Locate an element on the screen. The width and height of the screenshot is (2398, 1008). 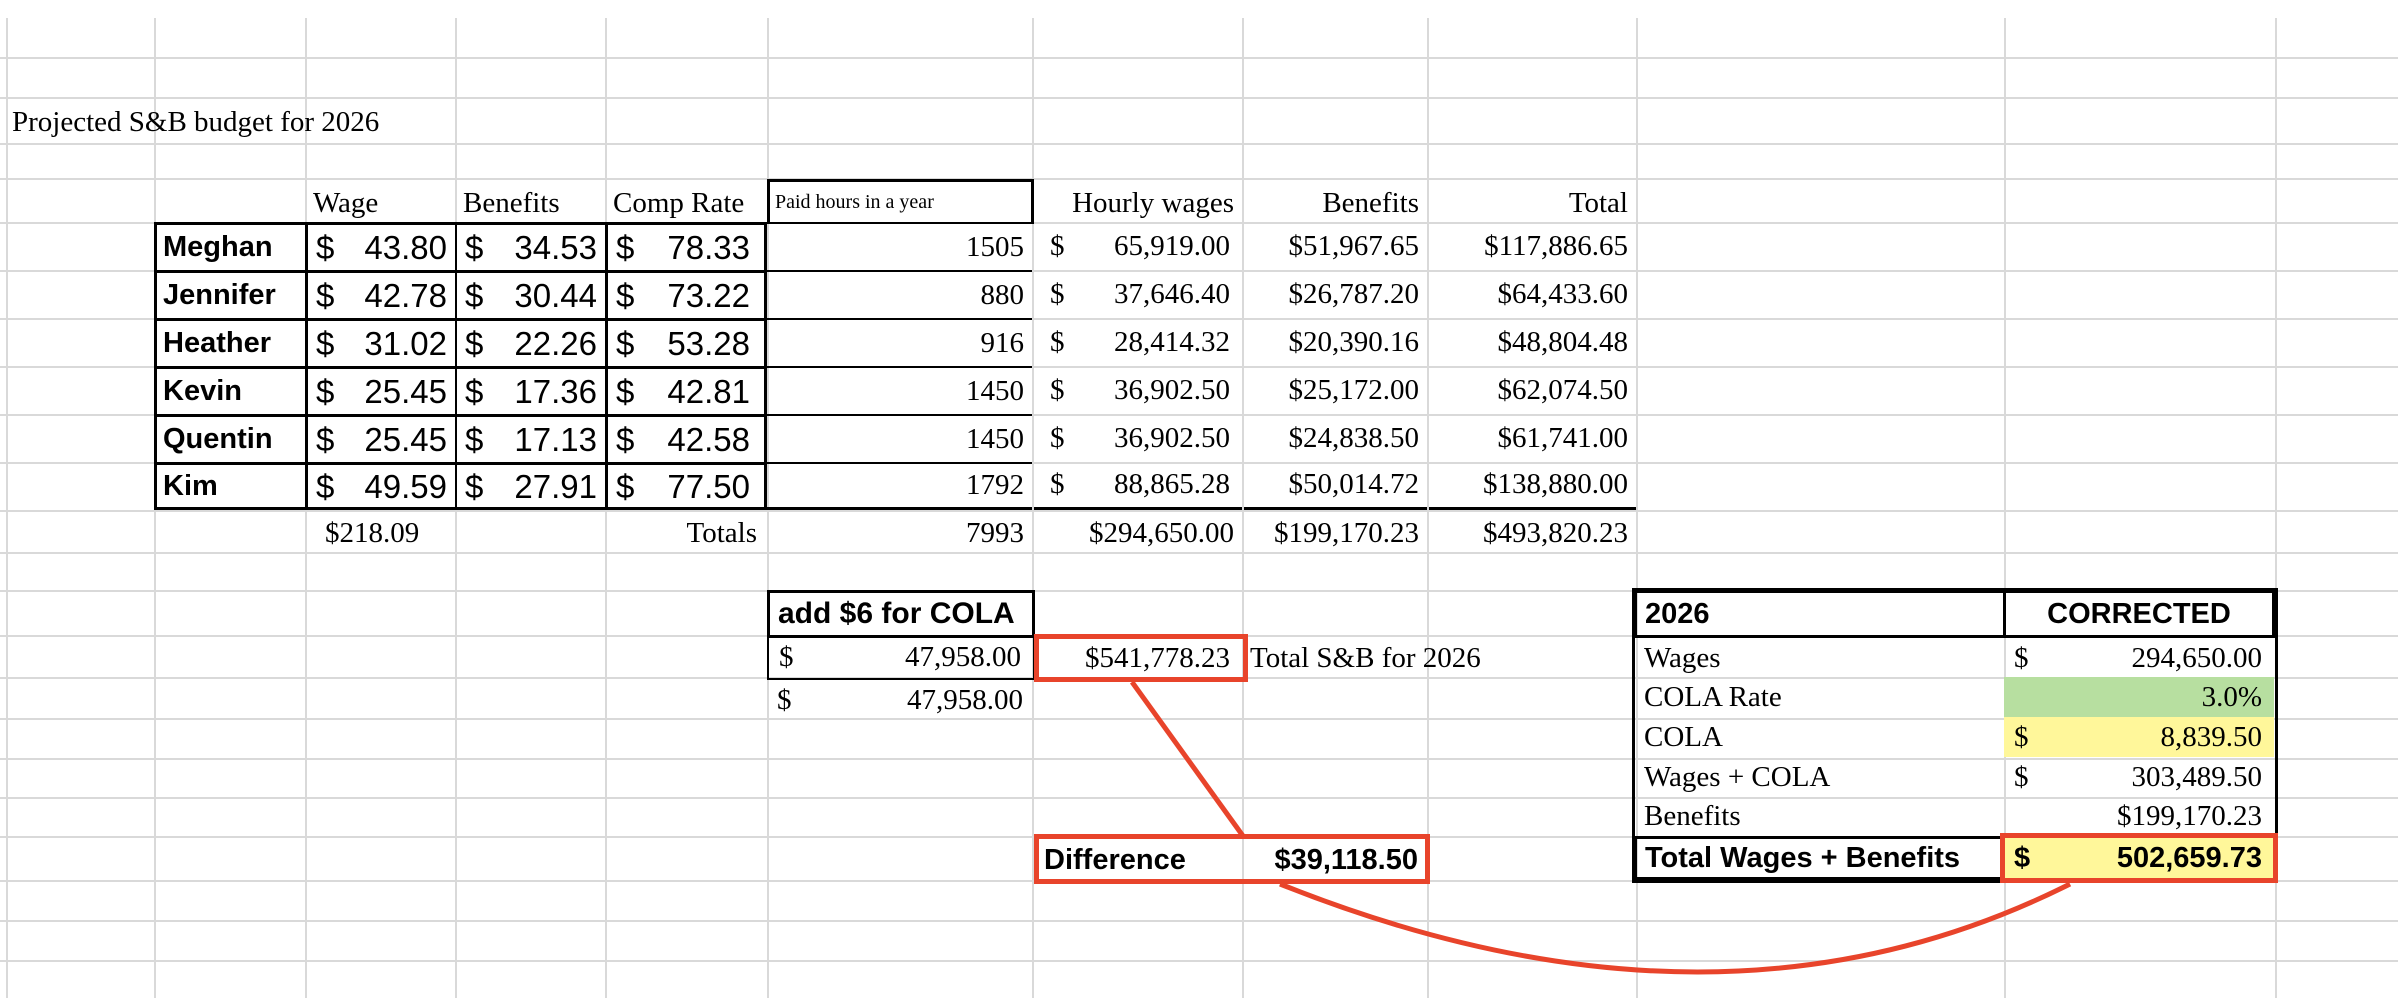
comp-rate-cell: $42.58 is located at coordinates (686, 438).